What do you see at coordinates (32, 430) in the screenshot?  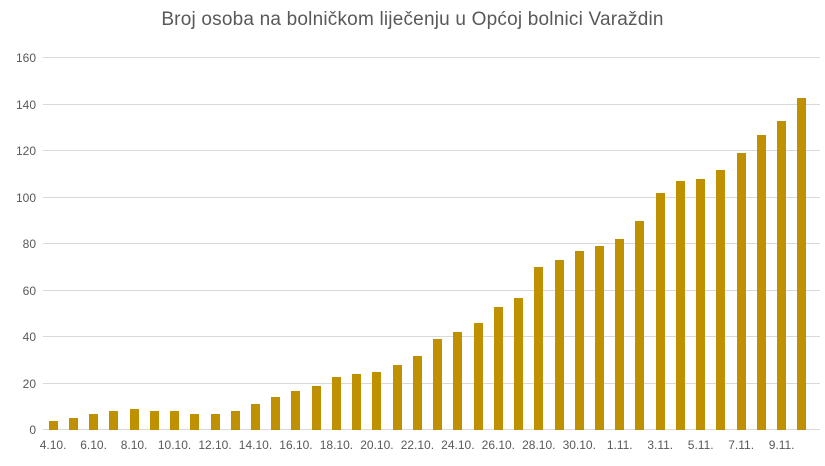 I see `y-axis-tick-label: 0` at bounding box center [32, 430].